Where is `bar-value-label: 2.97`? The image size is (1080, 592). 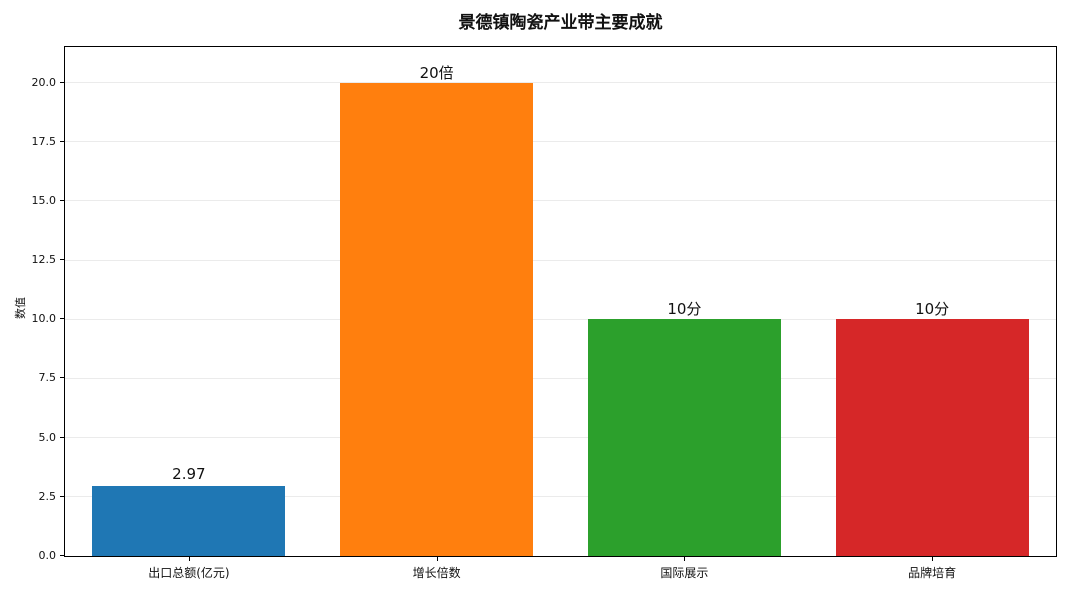
bar-value-label: 2.97 is located at coordinates (189, 473).